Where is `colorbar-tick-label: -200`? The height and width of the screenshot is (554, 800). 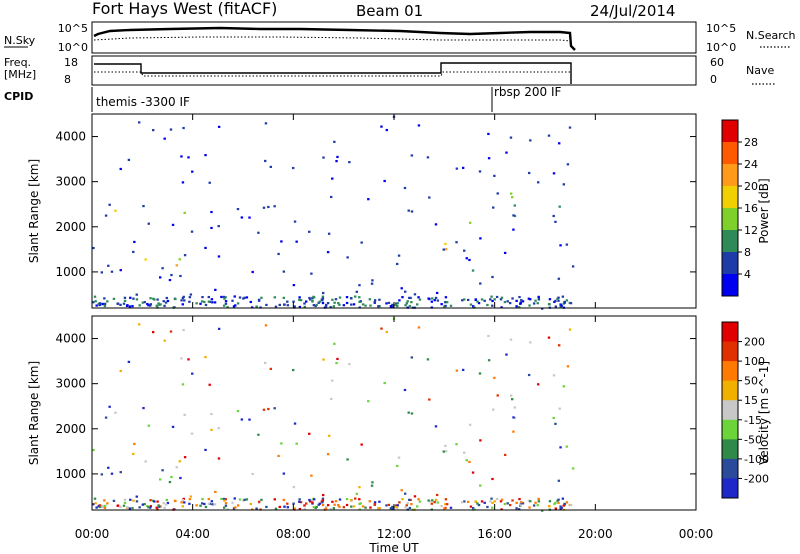
colorbar-tick-label: -200 is located at coordinates (756, 478).